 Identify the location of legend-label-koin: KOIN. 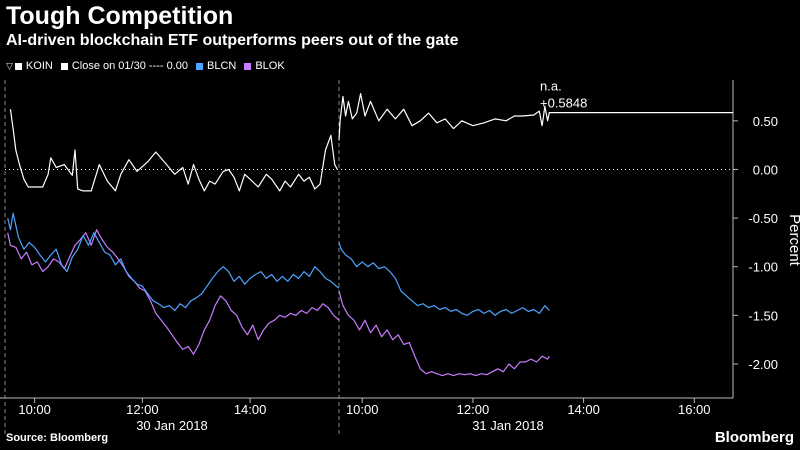
(39, 66).